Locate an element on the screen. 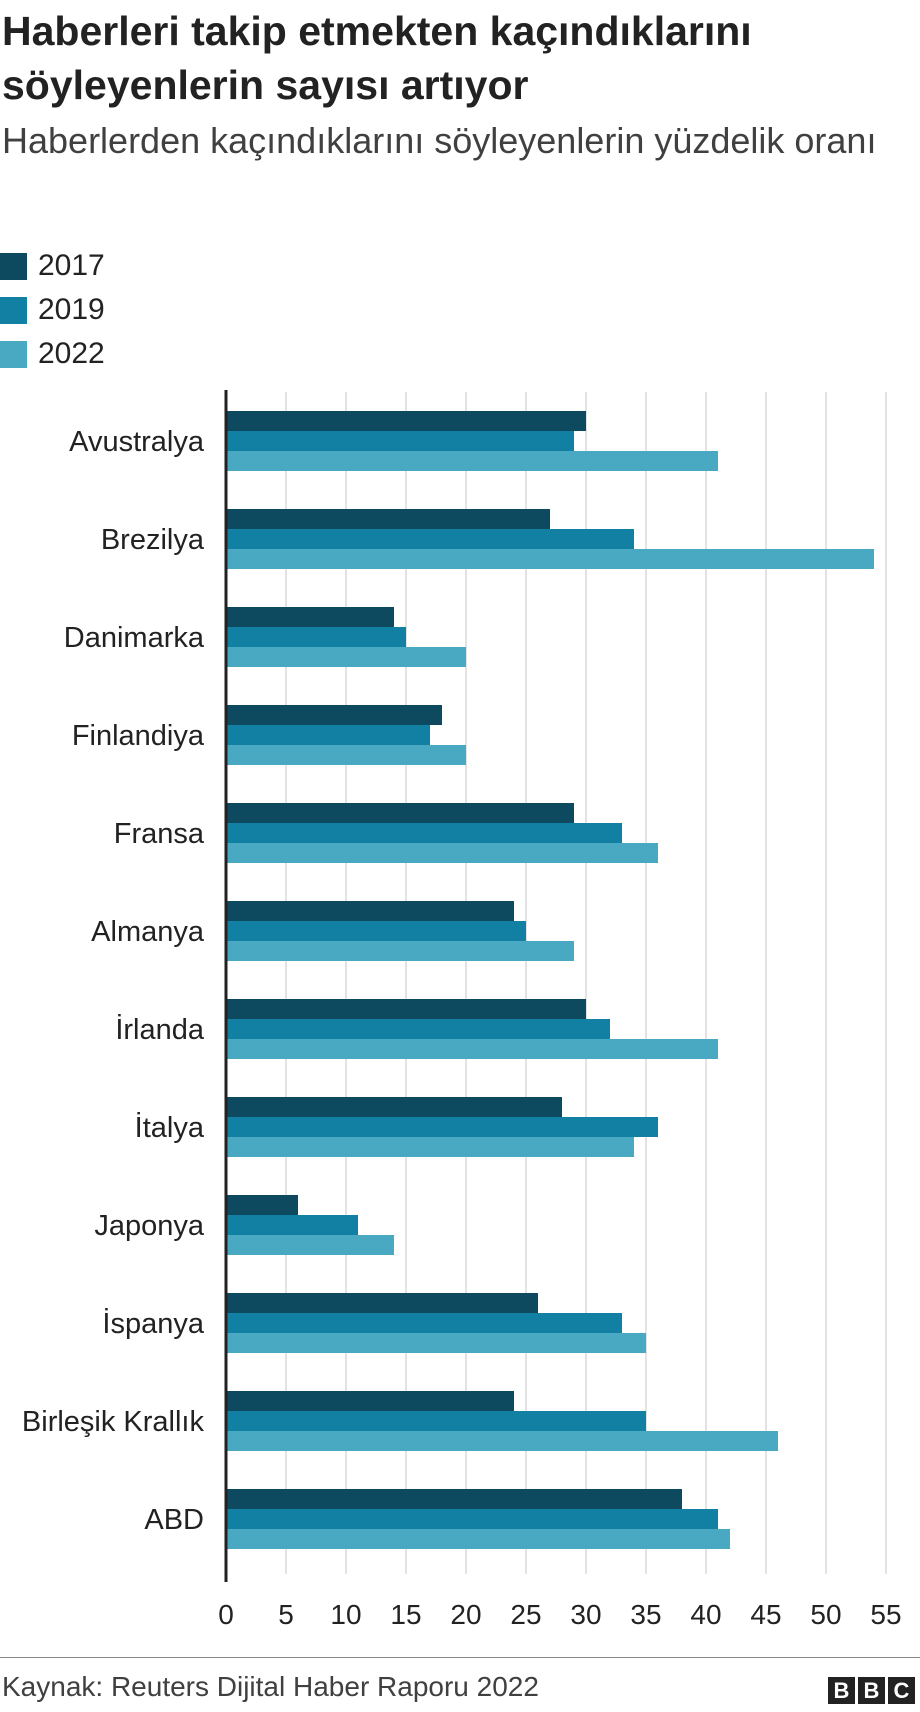 The height and width of the screenshot is (1712, 920). category-label: ABD is located at coordinates (174, 1520).